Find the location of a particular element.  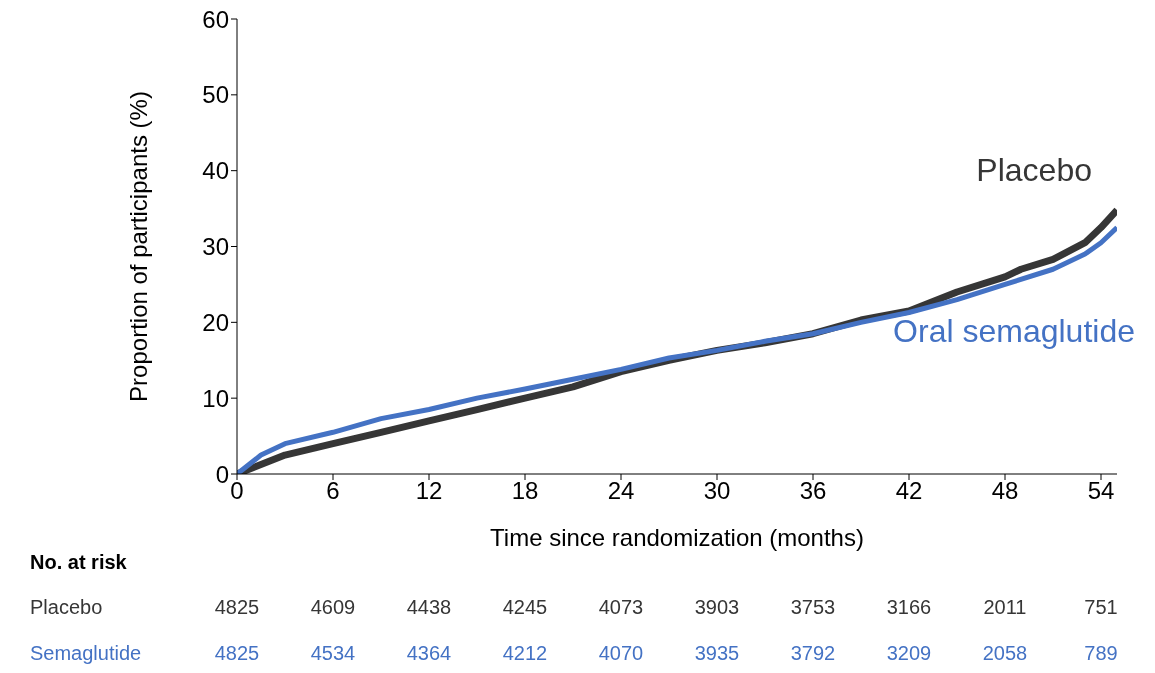

text: 4245 is located at coordinates (525, 607).